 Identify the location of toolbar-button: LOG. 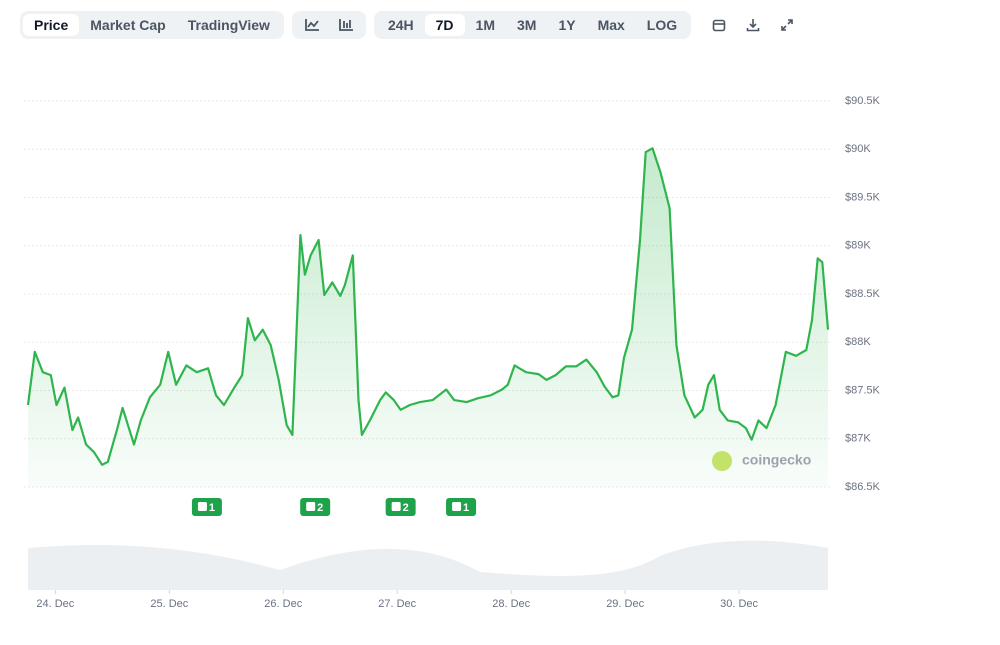
(662, 25).